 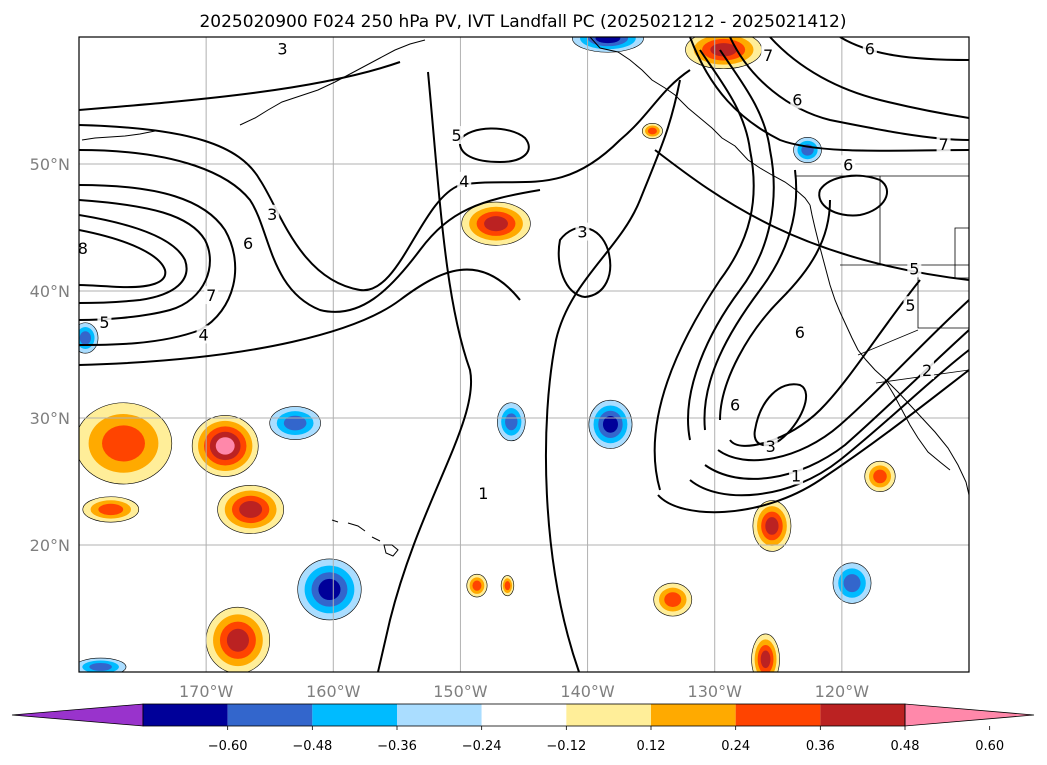 I want to click on contour-4a, so click(x=158, y=265).